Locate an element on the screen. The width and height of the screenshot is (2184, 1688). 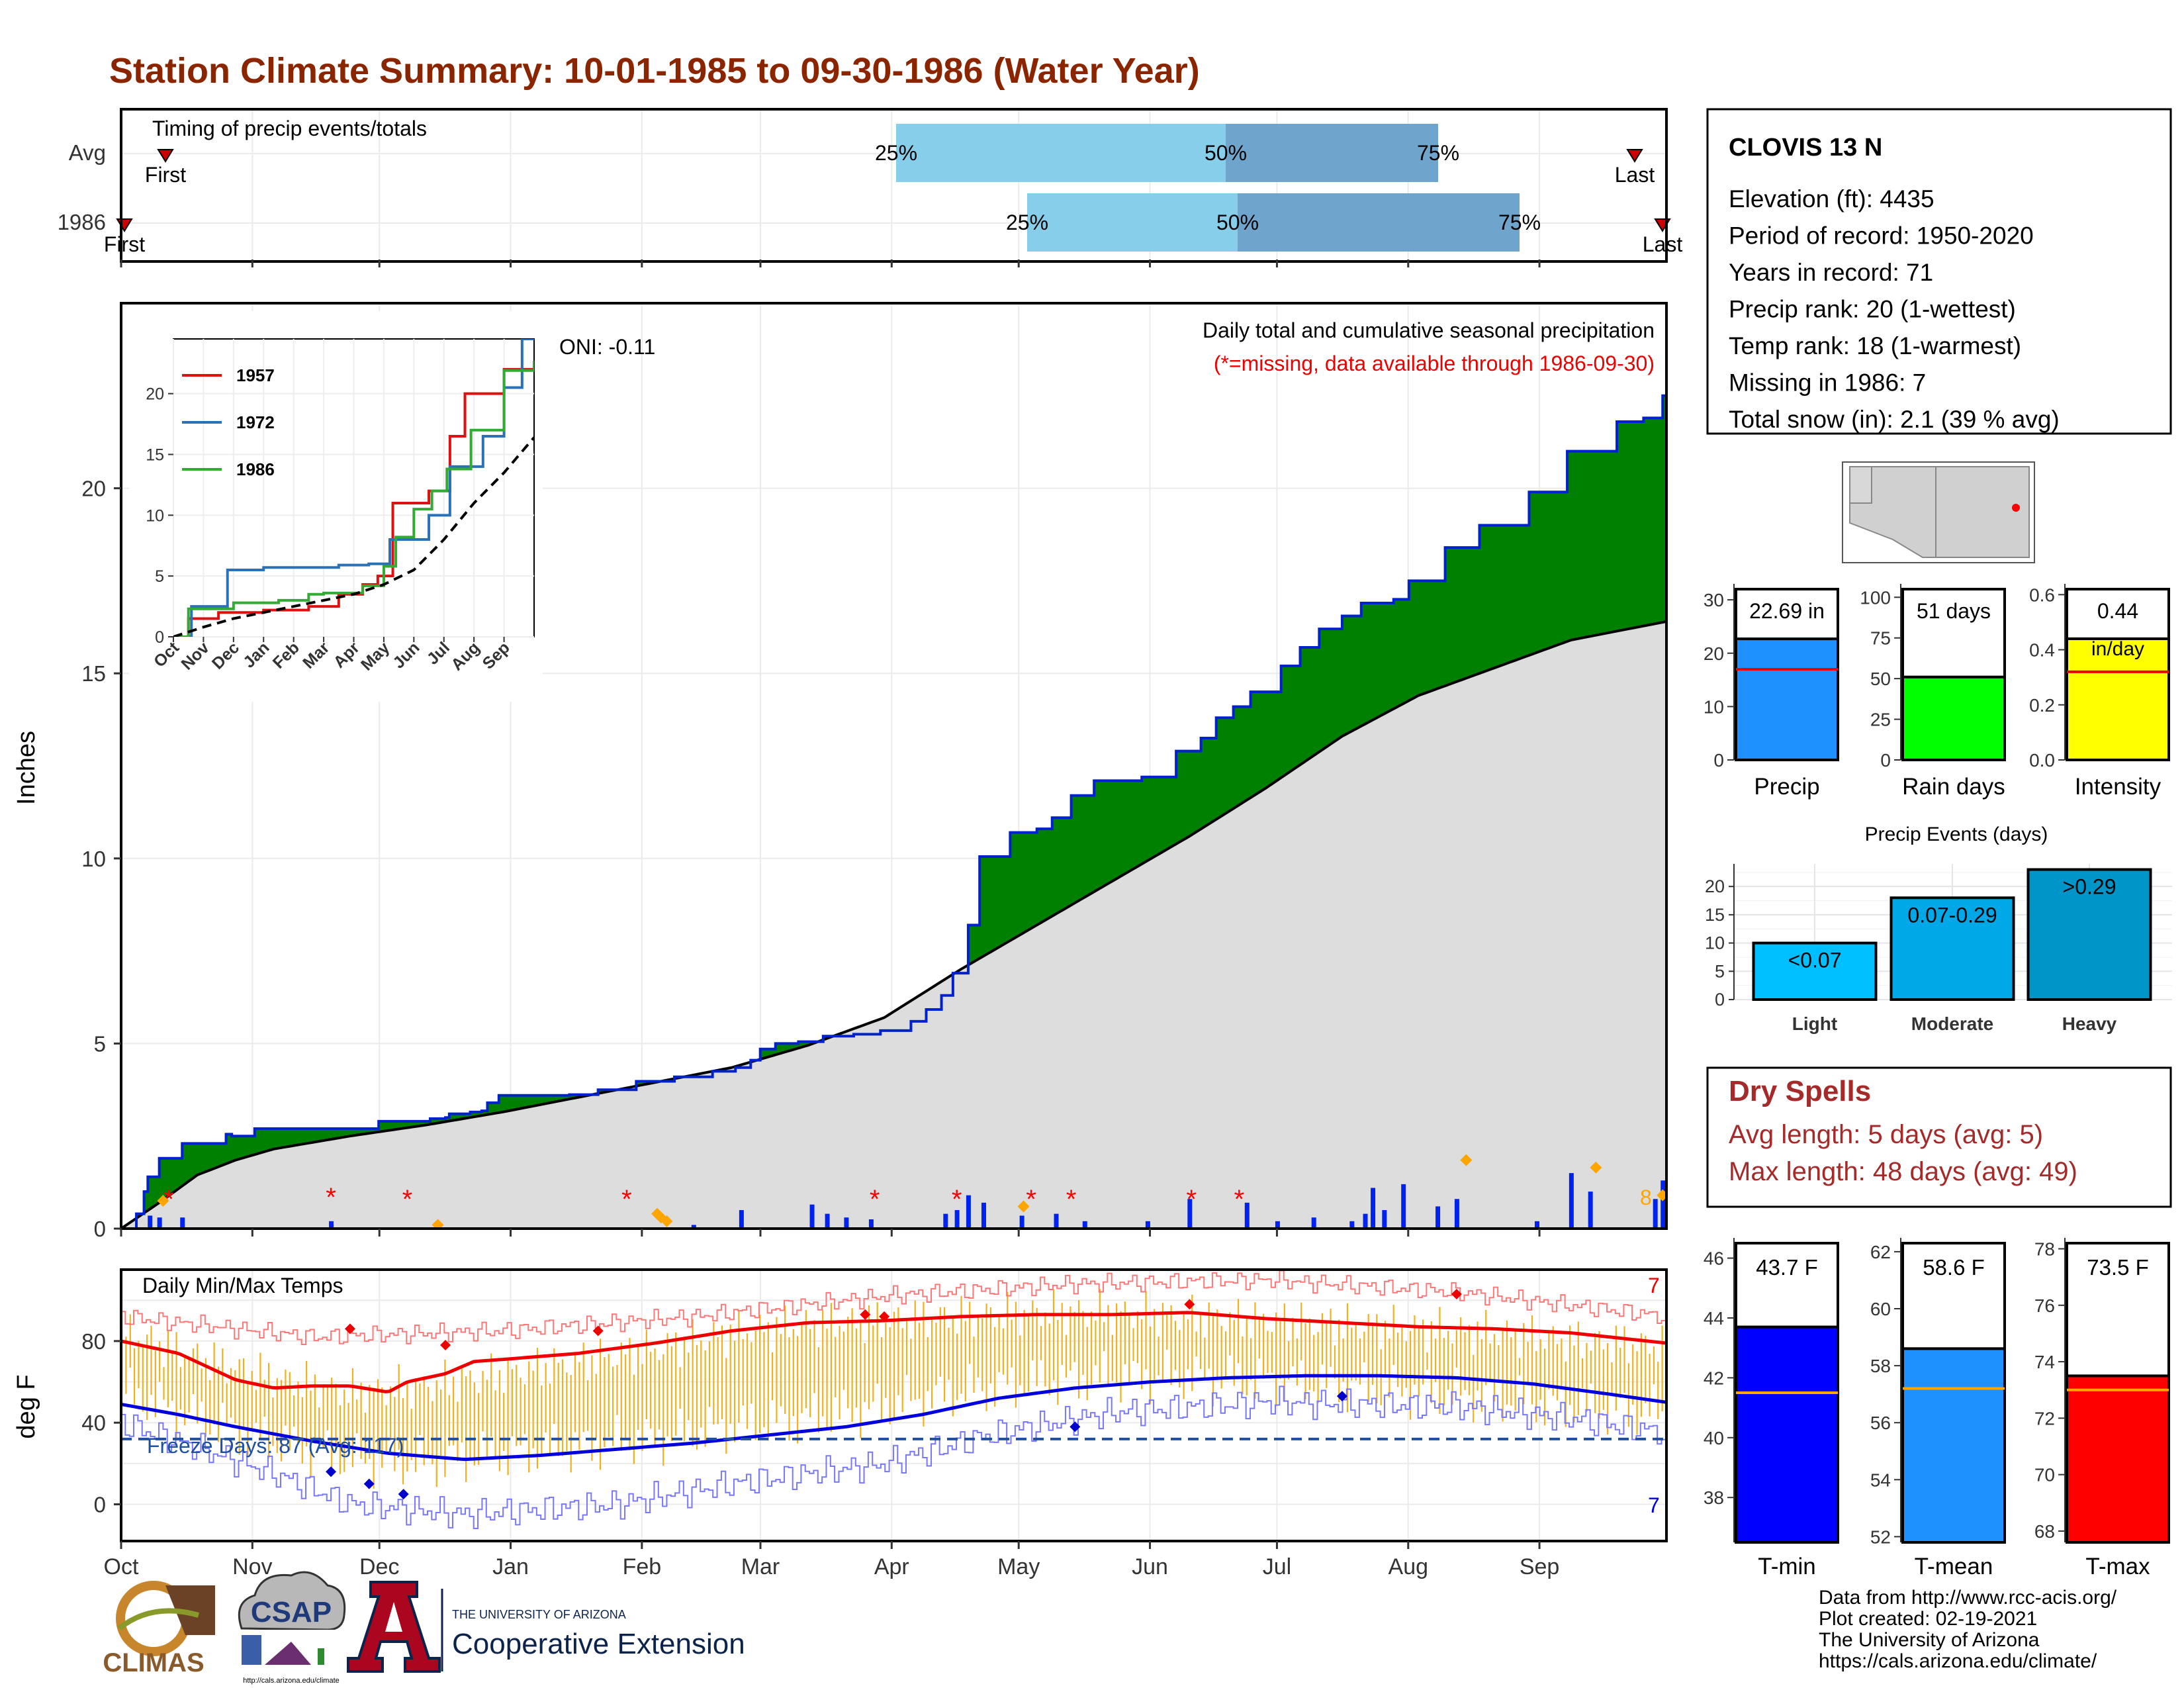
summary-y-tick-label: 0.2 is located at coordinates (2042, 705).